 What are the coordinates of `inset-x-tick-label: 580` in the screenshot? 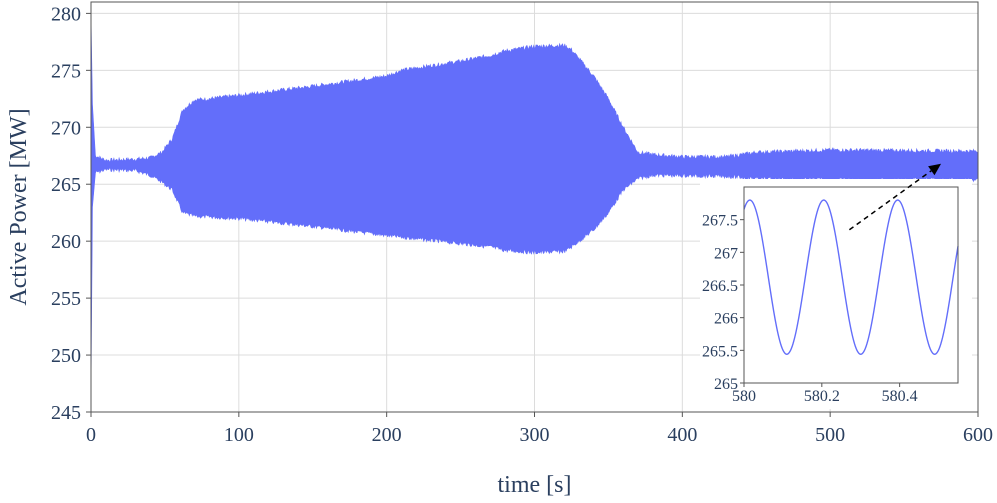 It's located at (744, 396).